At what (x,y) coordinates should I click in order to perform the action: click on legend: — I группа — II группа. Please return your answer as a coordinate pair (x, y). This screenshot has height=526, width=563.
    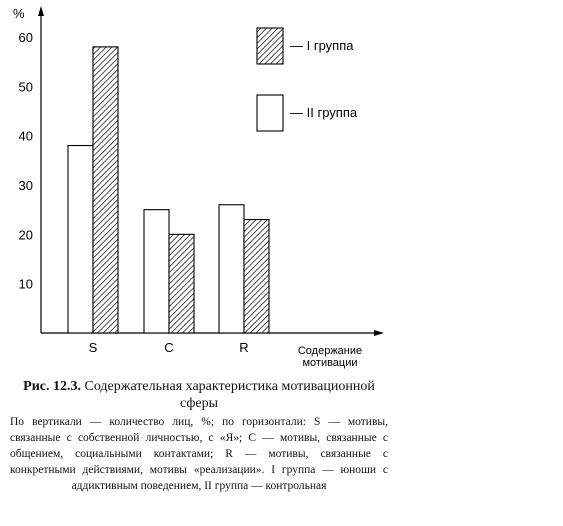
    Looking at the image, I should click on (307, 79).